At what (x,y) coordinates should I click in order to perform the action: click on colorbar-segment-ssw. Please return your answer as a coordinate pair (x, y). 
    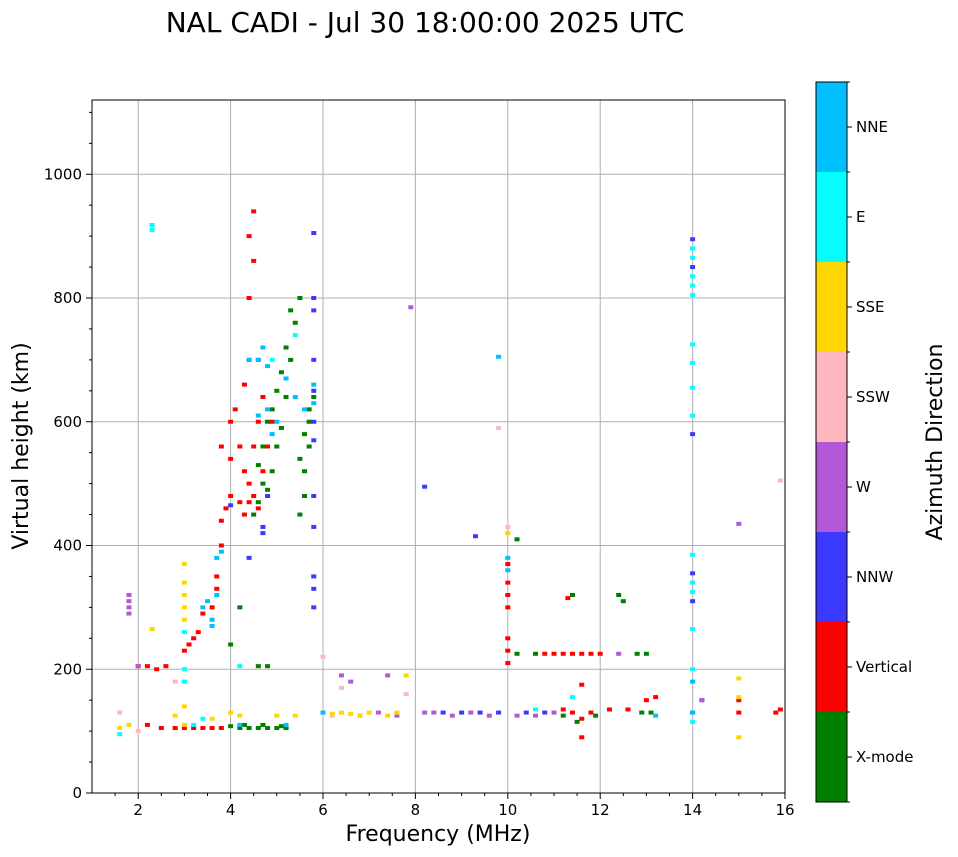
    Looking at the image, I should click on (831, 397).